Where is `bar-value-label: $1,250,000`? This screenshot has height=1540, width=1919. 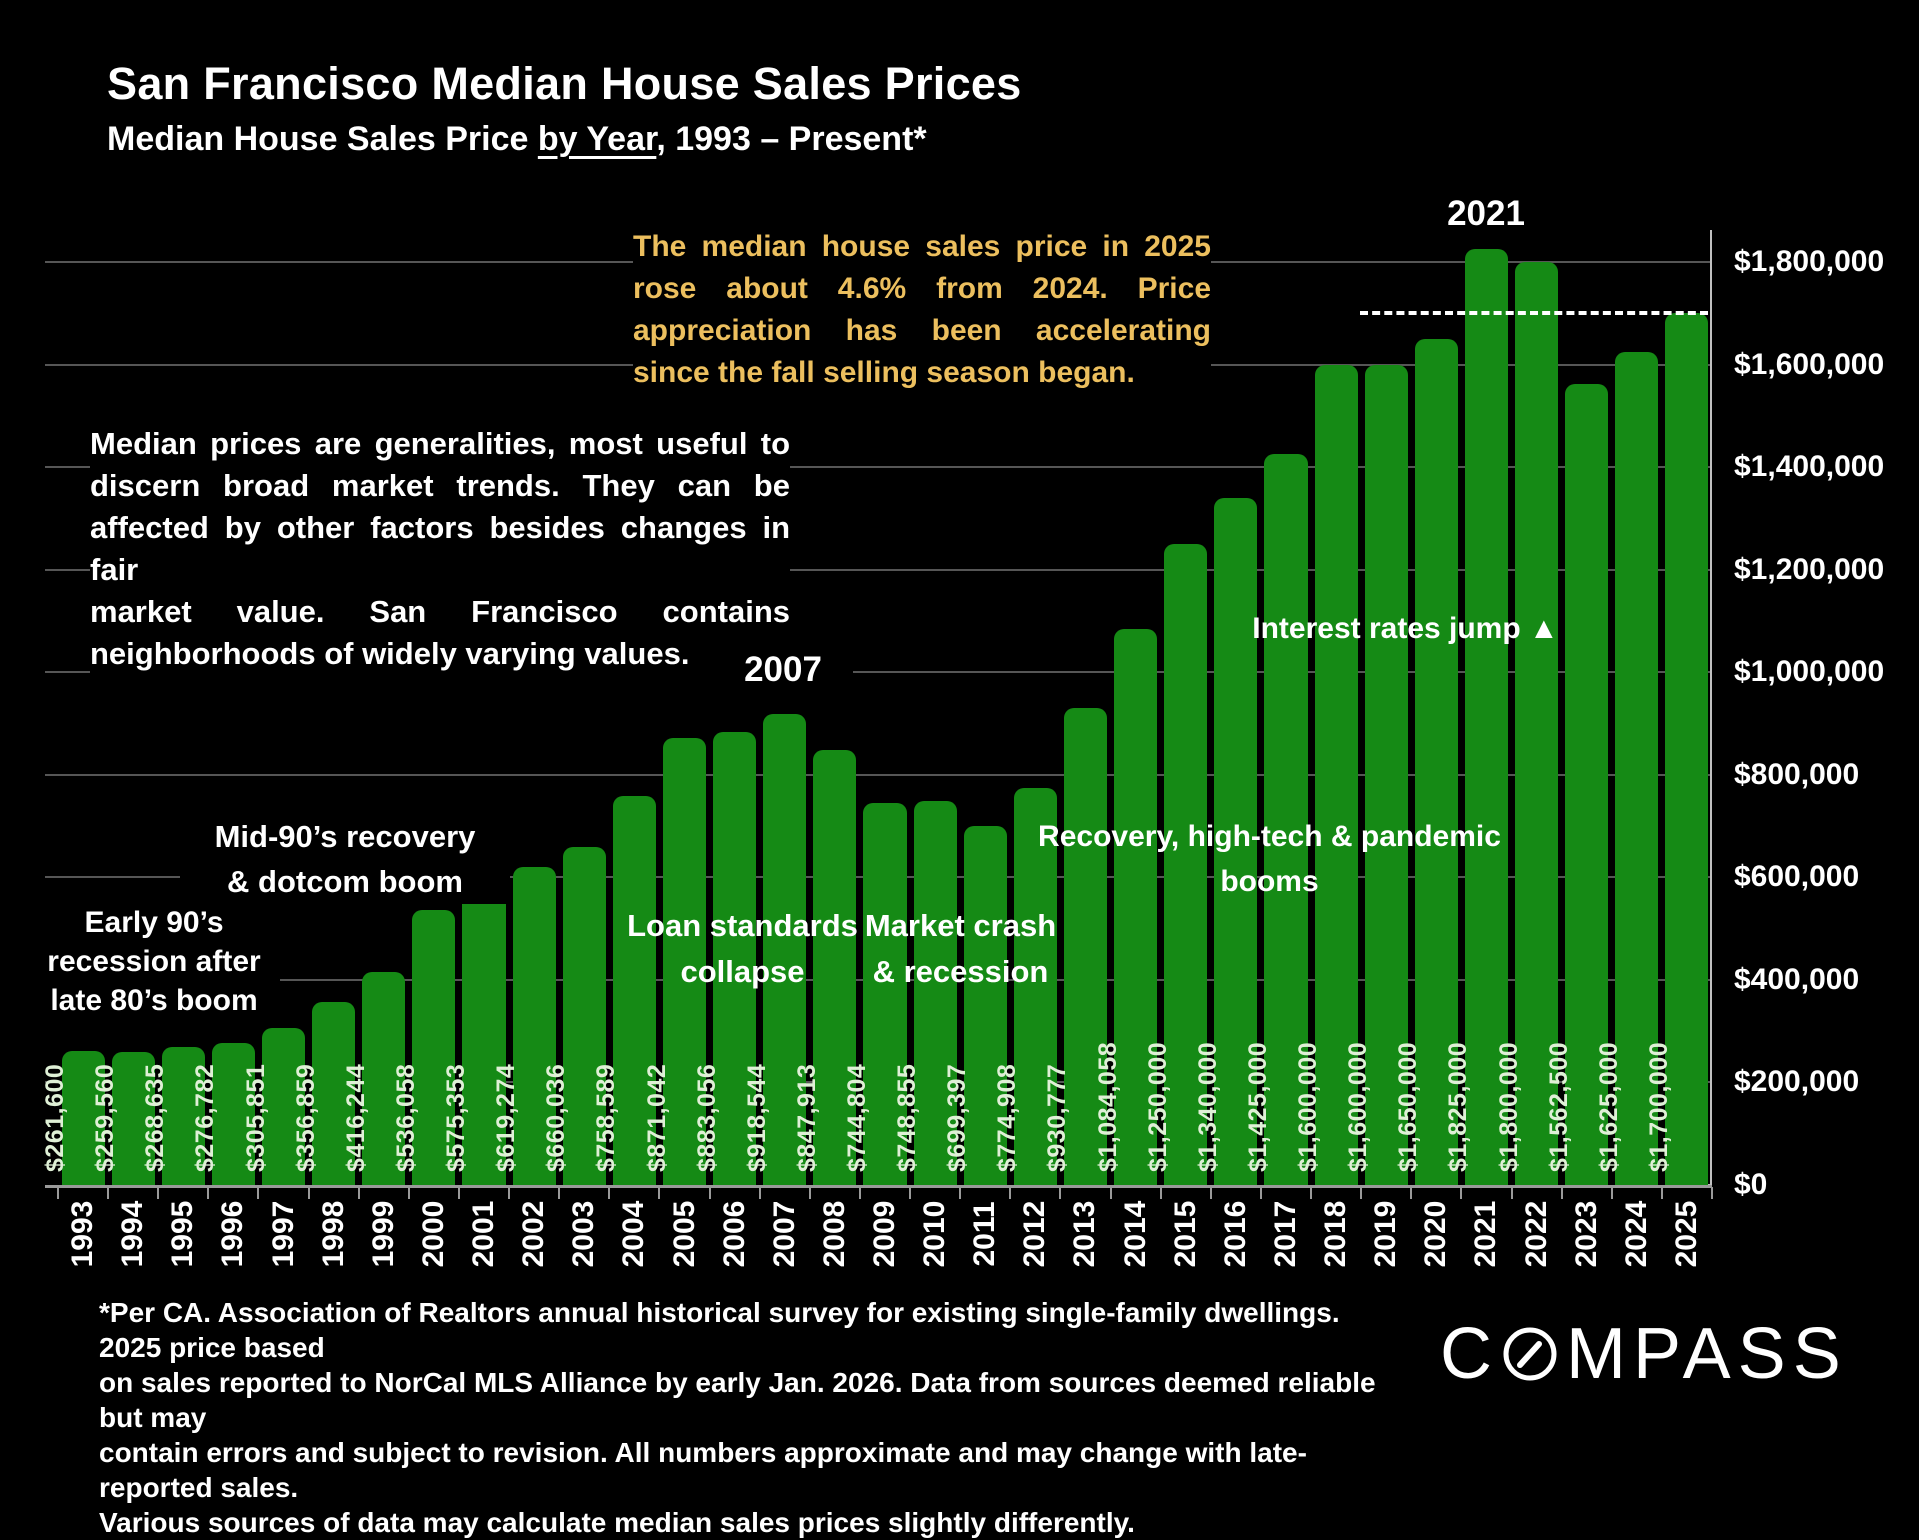 bar-value-label: $1,250,000 is located at coordinates (1157, 1106).